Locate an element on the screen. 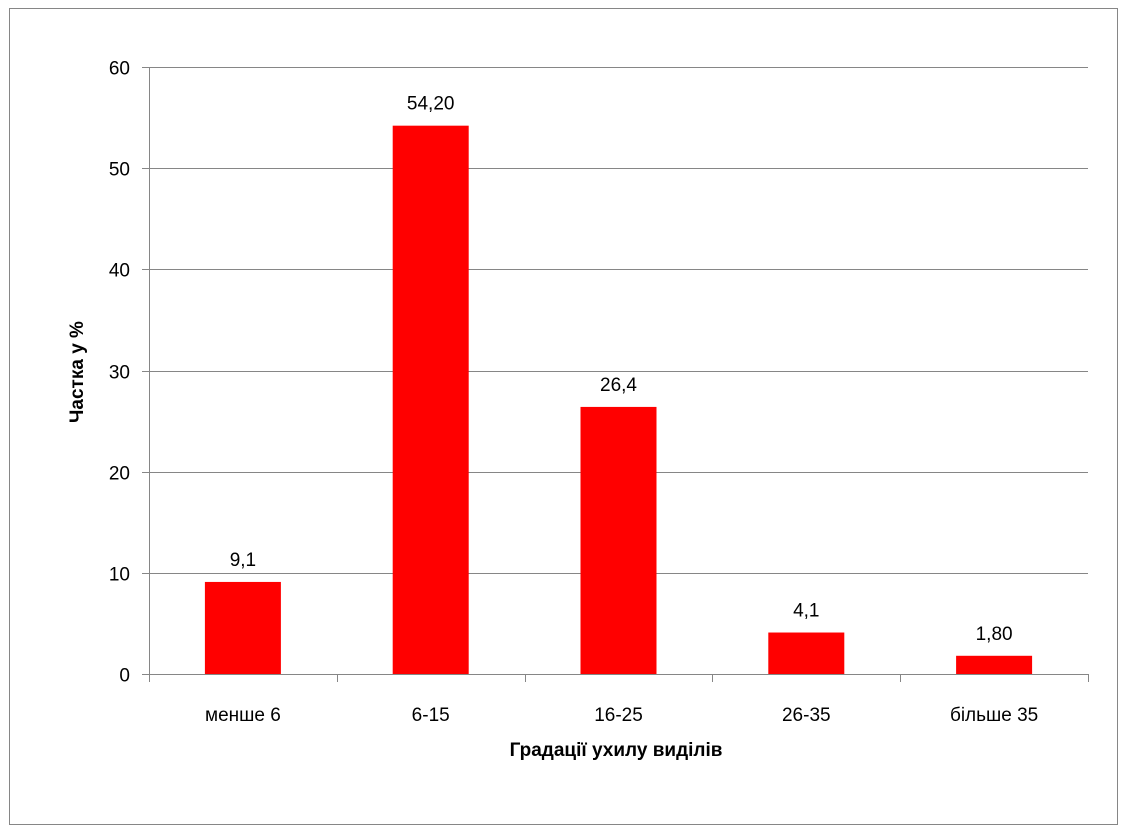 This screenshot has height=830, width=1122. data-label: 26,4 is located at coordinates (618, 385).